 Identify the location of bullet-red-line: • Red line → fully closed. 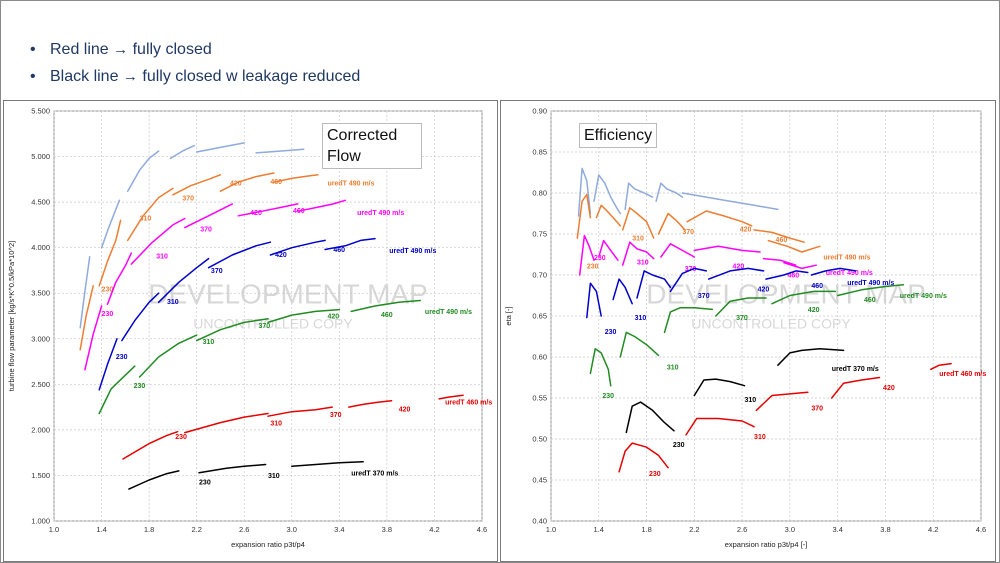
(195, 49).